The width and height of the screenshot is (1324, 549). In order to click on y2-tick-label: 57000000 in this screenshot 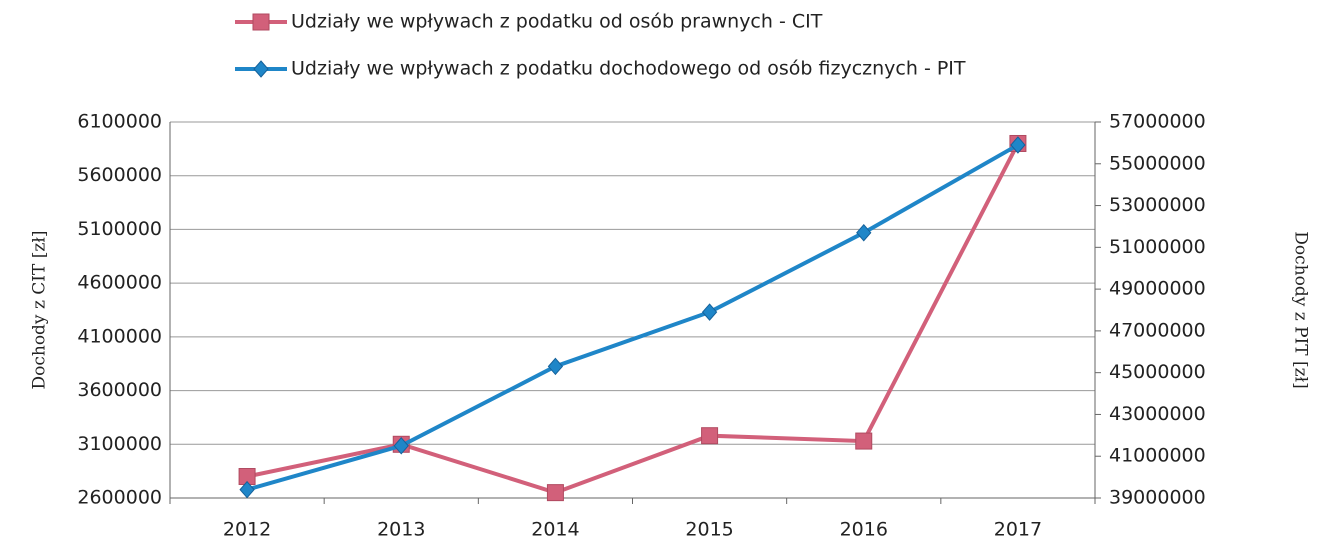, I will do `click(1157, 122)`.